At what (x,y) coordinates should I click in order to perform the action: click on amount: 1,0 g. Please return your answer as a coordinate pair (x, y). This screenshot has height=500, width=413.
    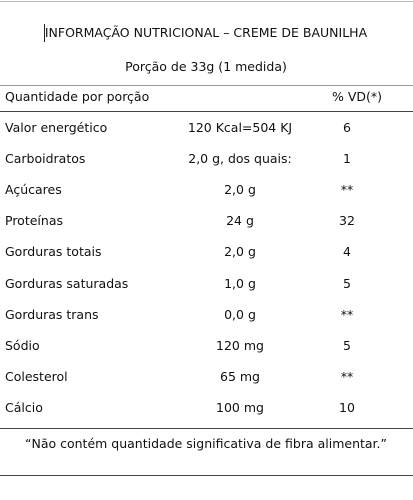
    Looking at the image, I should click on (240, 283).